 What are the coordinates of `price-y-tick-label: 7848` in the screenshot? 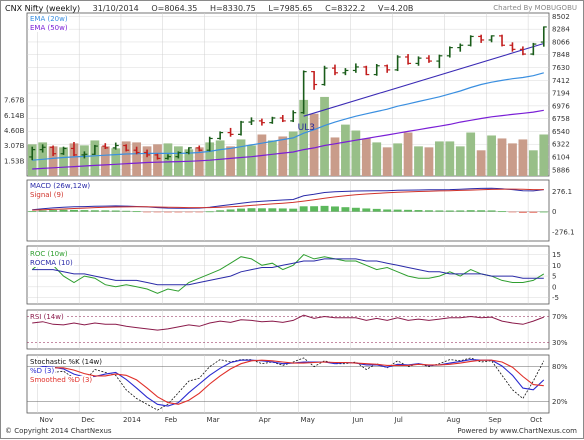 It's located at (561, 55).